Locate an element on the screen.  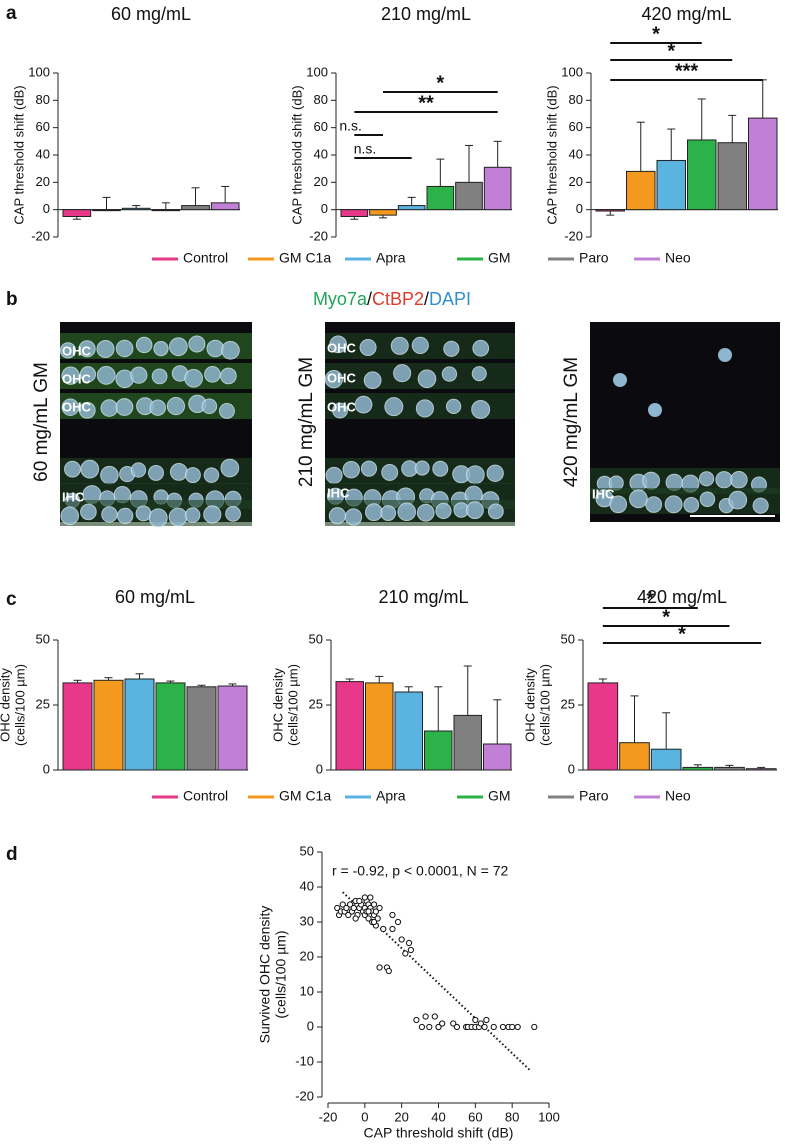
significance-label: *** is located at coordinates (687, 71).